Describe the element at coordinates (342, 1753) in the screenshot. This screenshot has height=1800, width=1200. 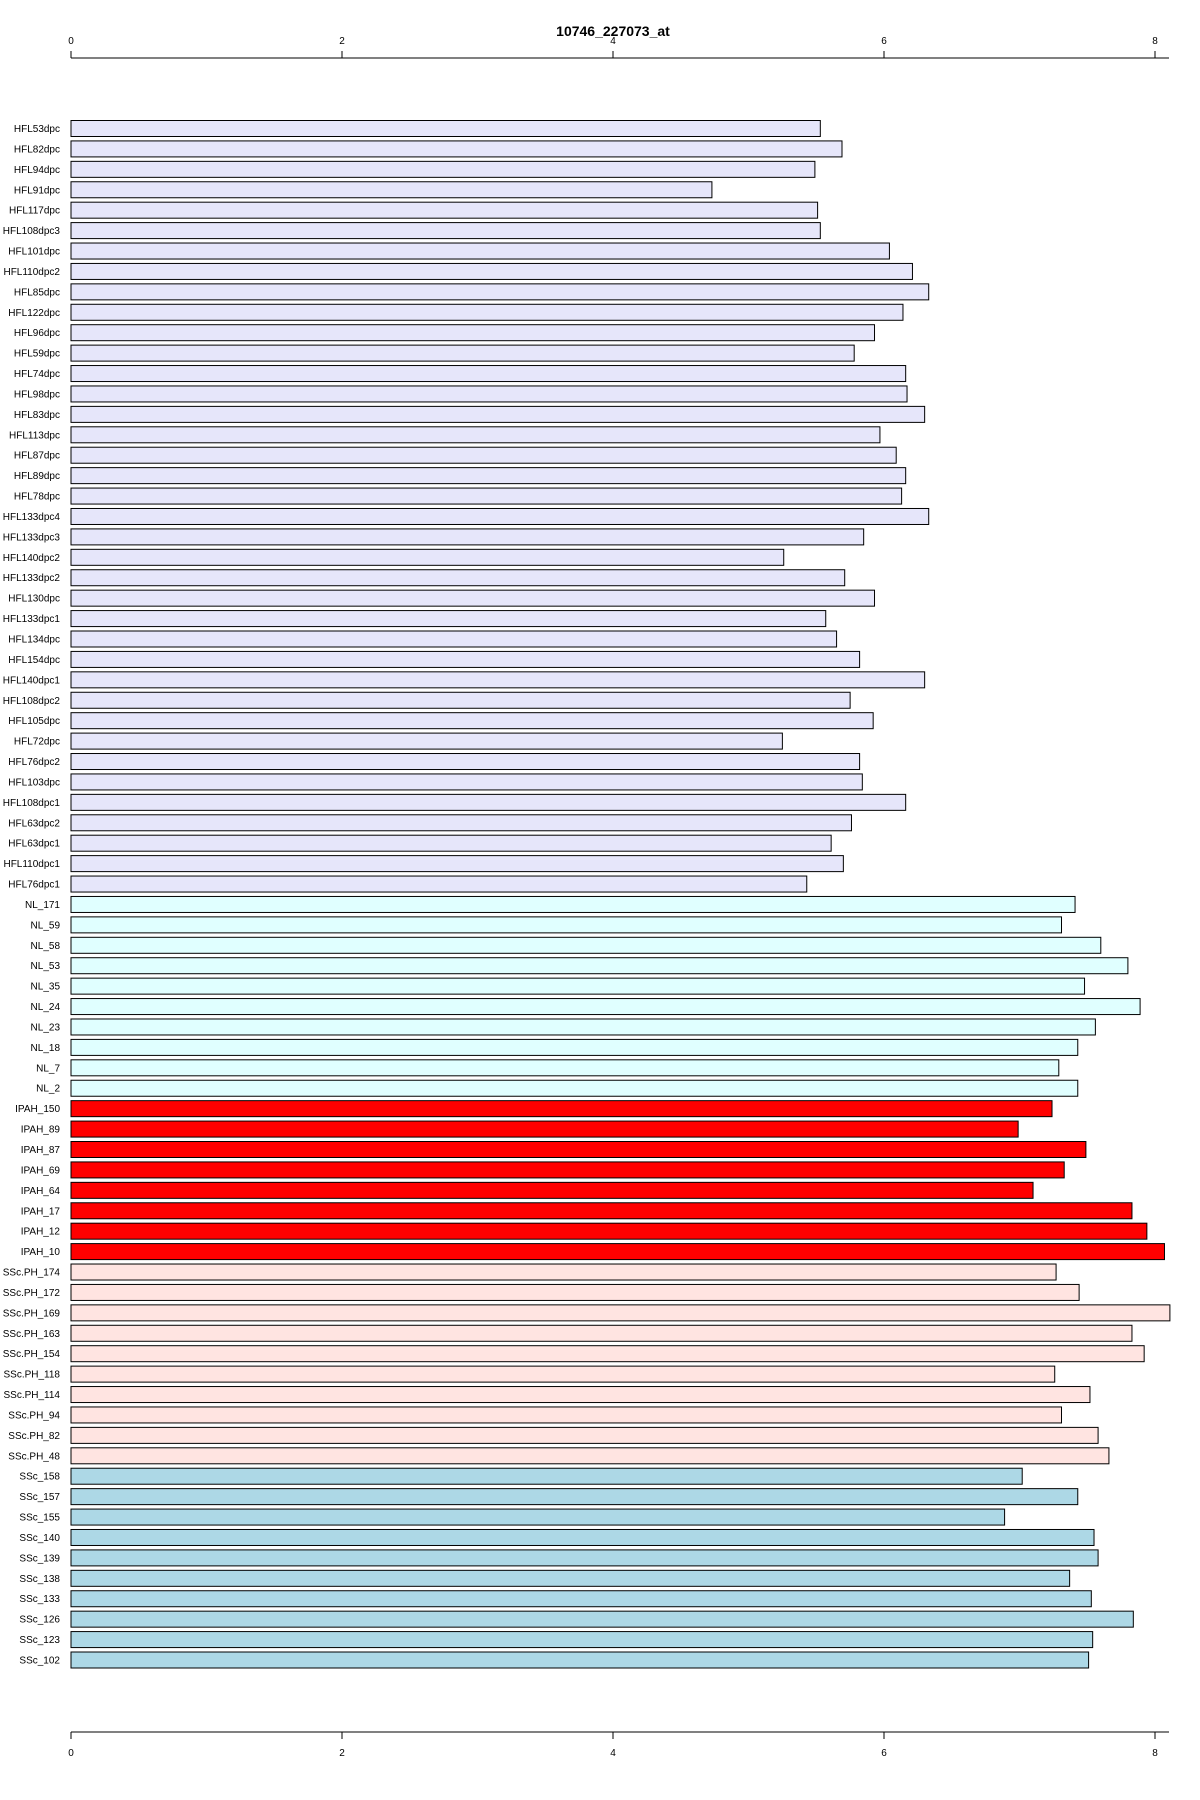
I see `bottom-axis-tick-label: 2` at that location.